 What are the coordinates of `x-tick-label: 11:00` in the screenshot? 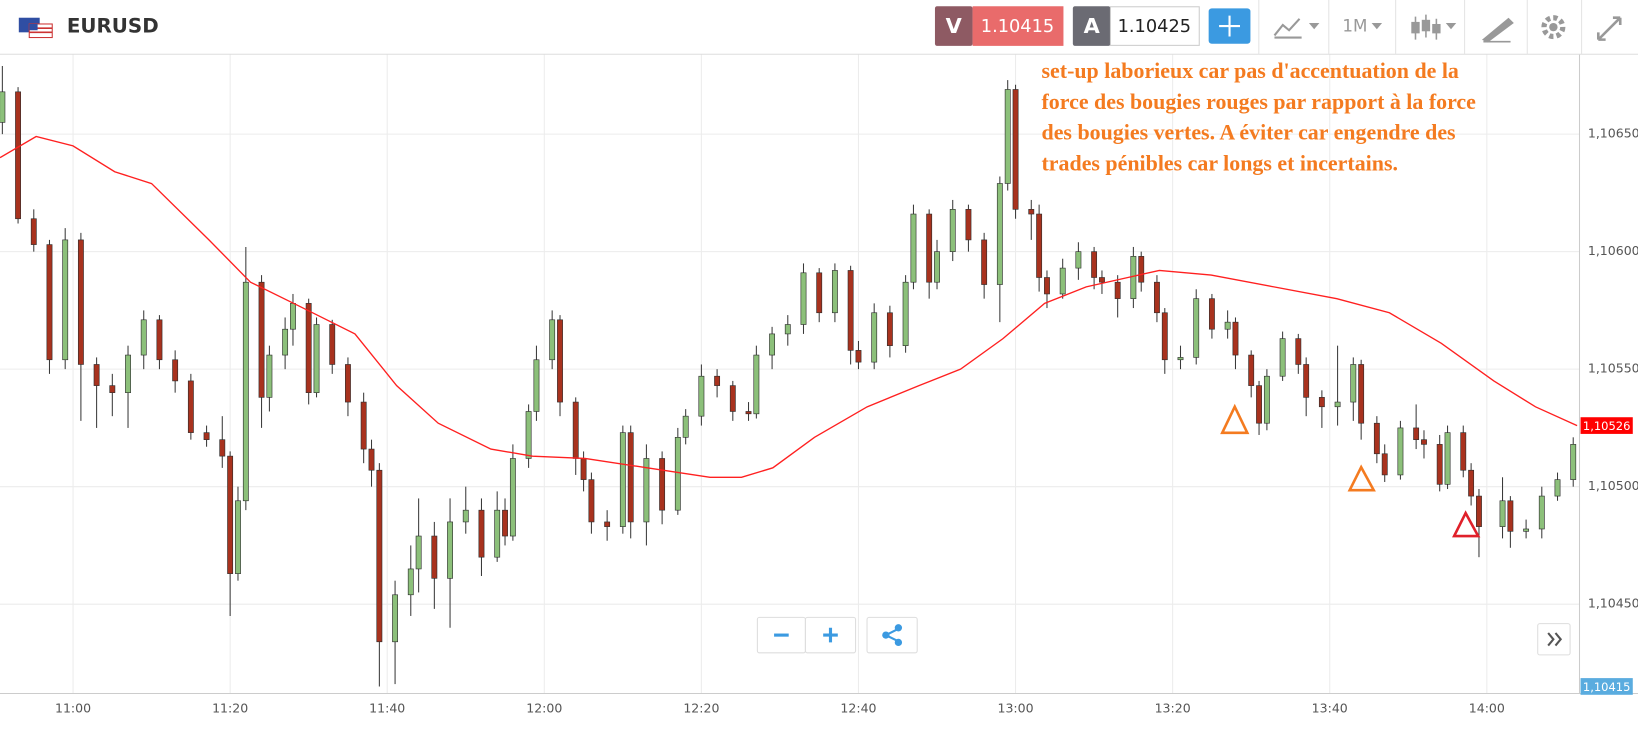 It's located at (73, 708).